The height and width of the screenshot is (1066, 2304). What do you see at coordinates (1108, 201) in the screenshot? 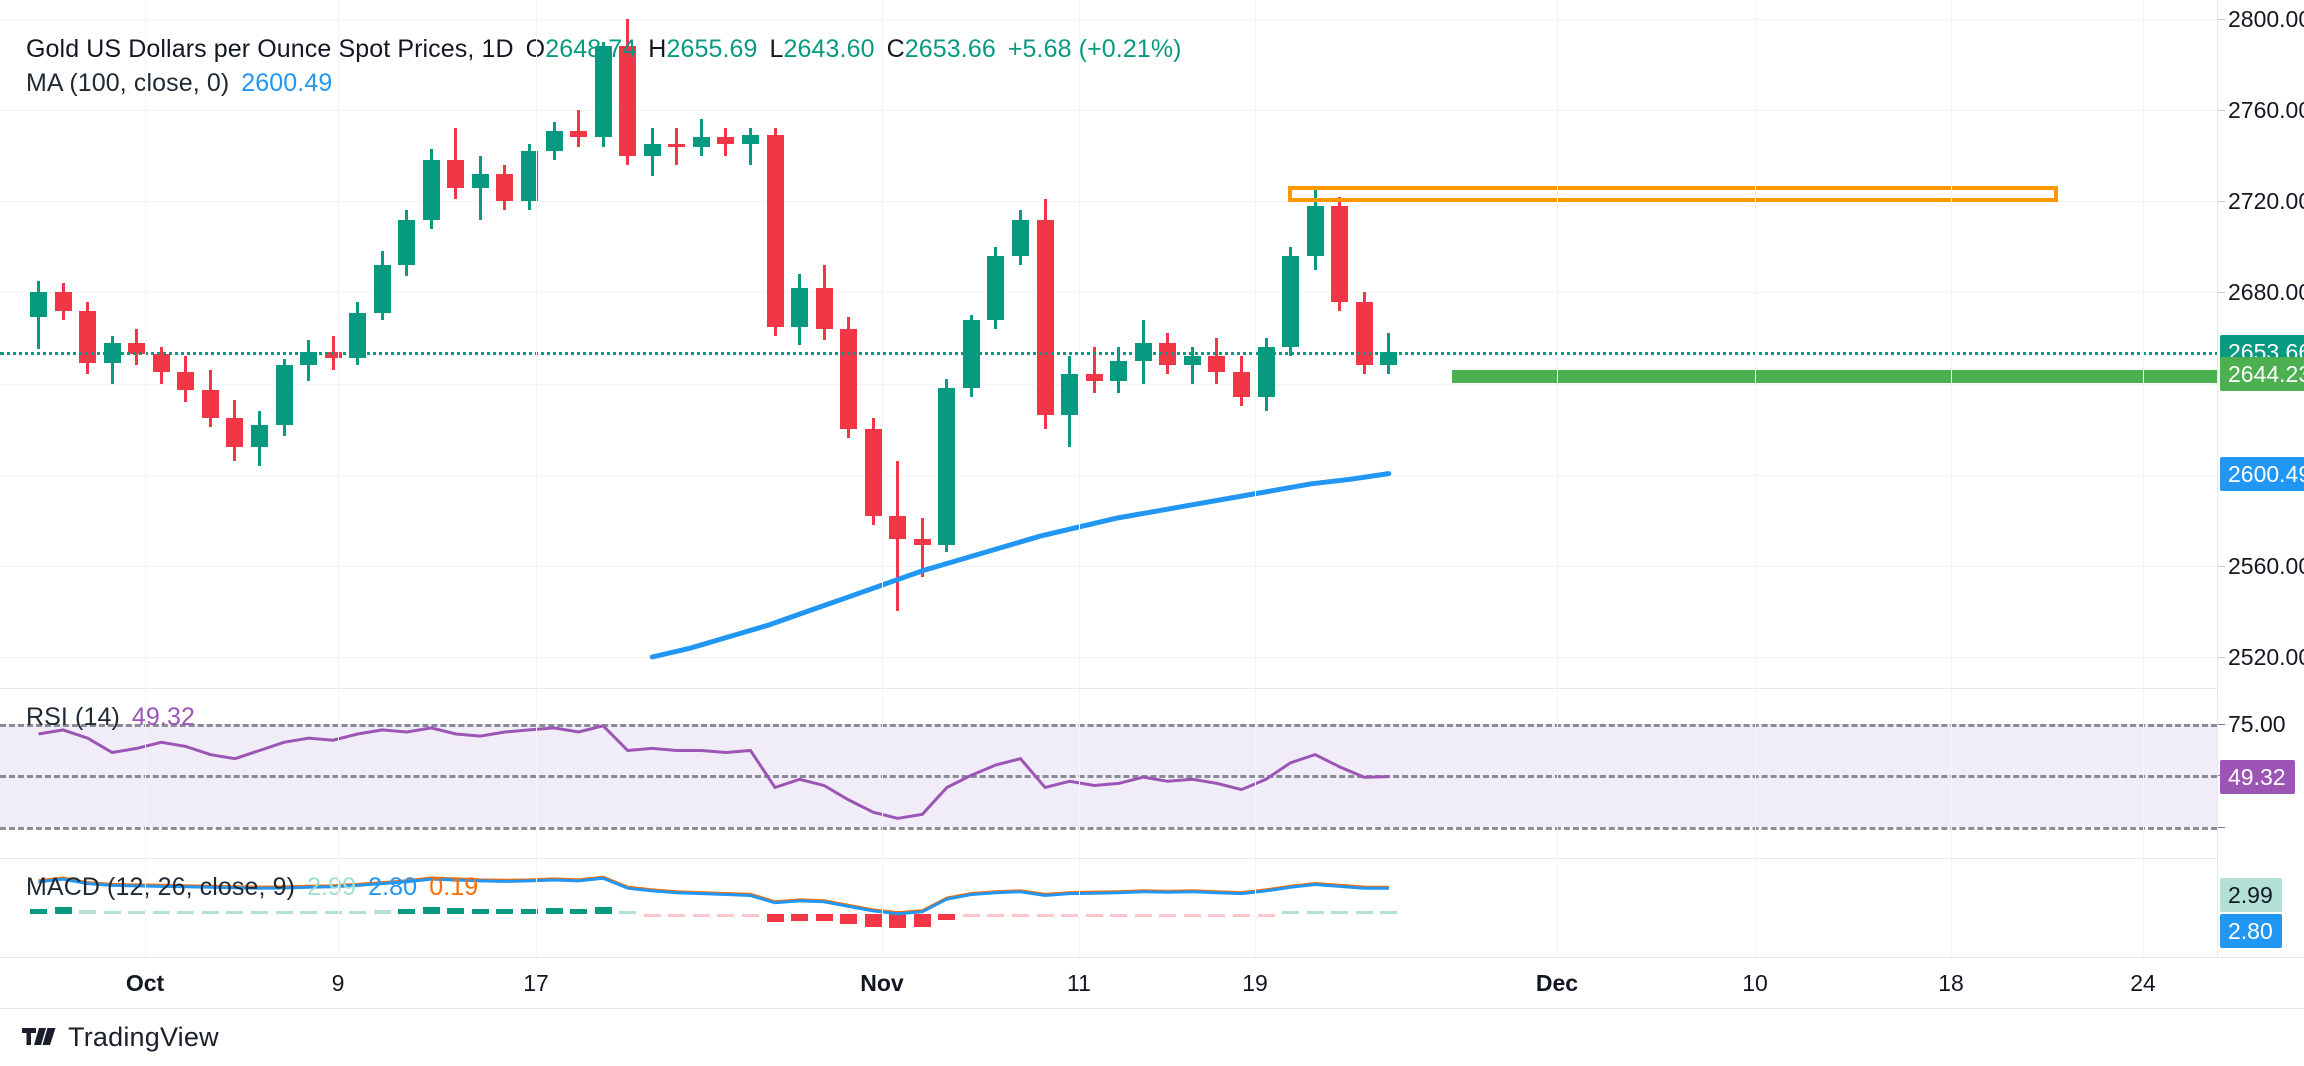
I see `gridline-horizontal` at bounding box center [1108, 201].